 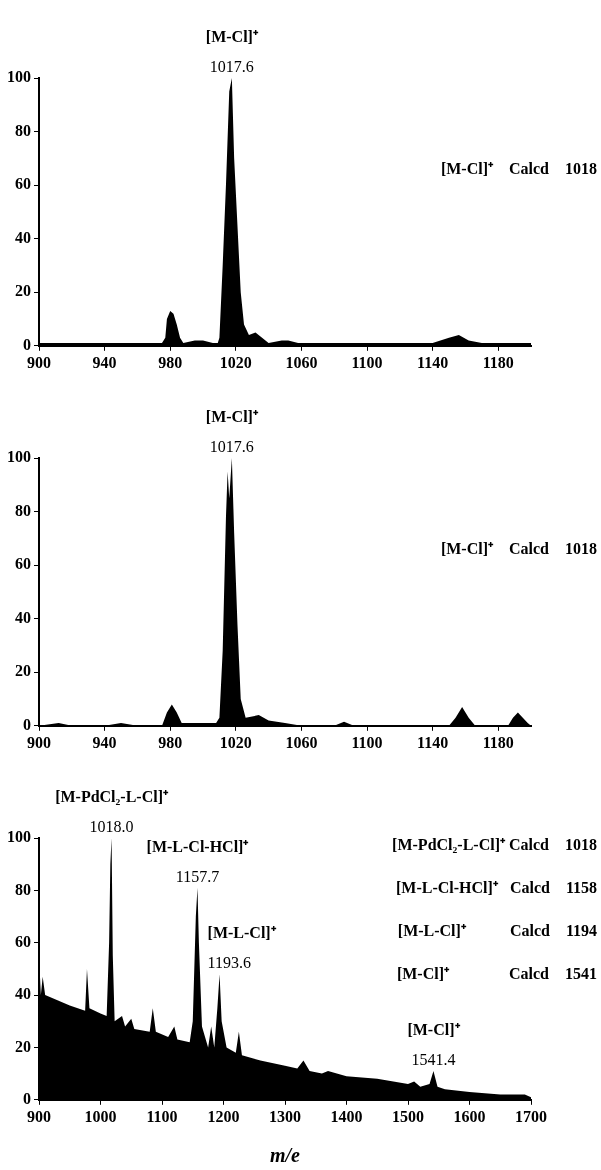 What do you see at coordinates (100, 1116) in the screenshot?
I see `x-tick-label: 1000` at bounding box center [100, 1116].